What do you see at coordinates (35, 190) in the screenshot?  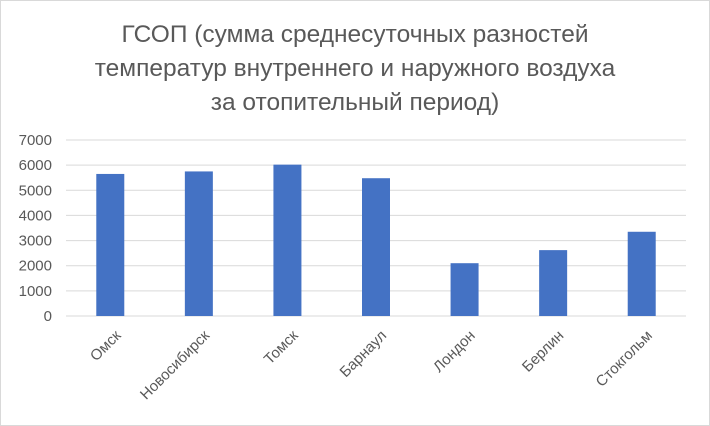 I see `y-tick-label: 5000` at bounding box center [35, 190].